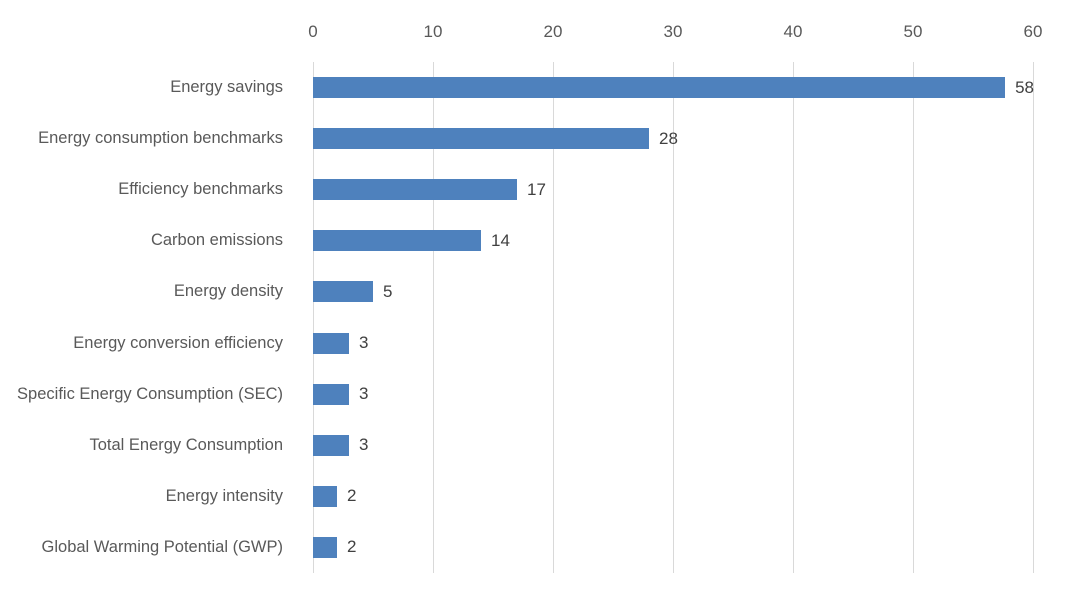  I want to click on category-label: Global Warming Potential (GWP), so click(162, 546).